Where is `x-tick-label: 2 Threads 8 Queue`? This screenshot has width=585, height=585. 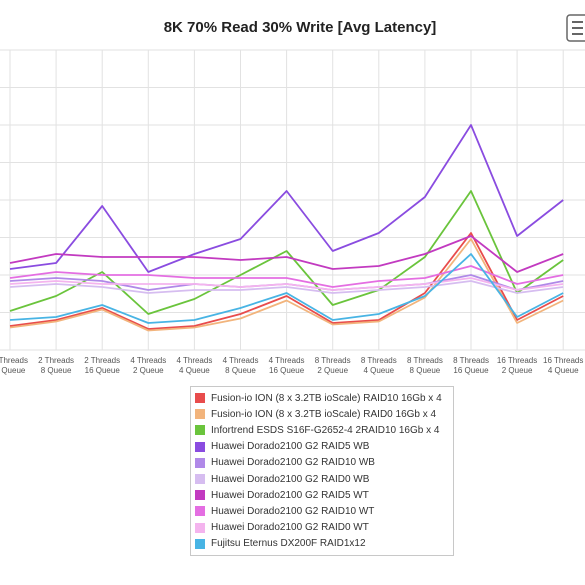 x-tick-label: 2 Threads 8 Queue is located at coordinates (56, 365).